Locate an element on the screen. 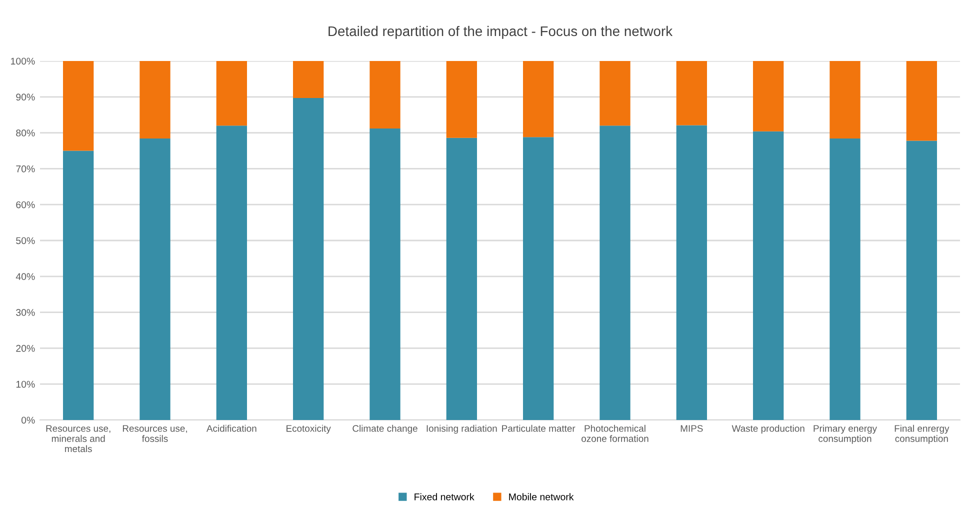 The image size is (973, 511). y-tick-label: 50% is located at coordinates (25, 240).